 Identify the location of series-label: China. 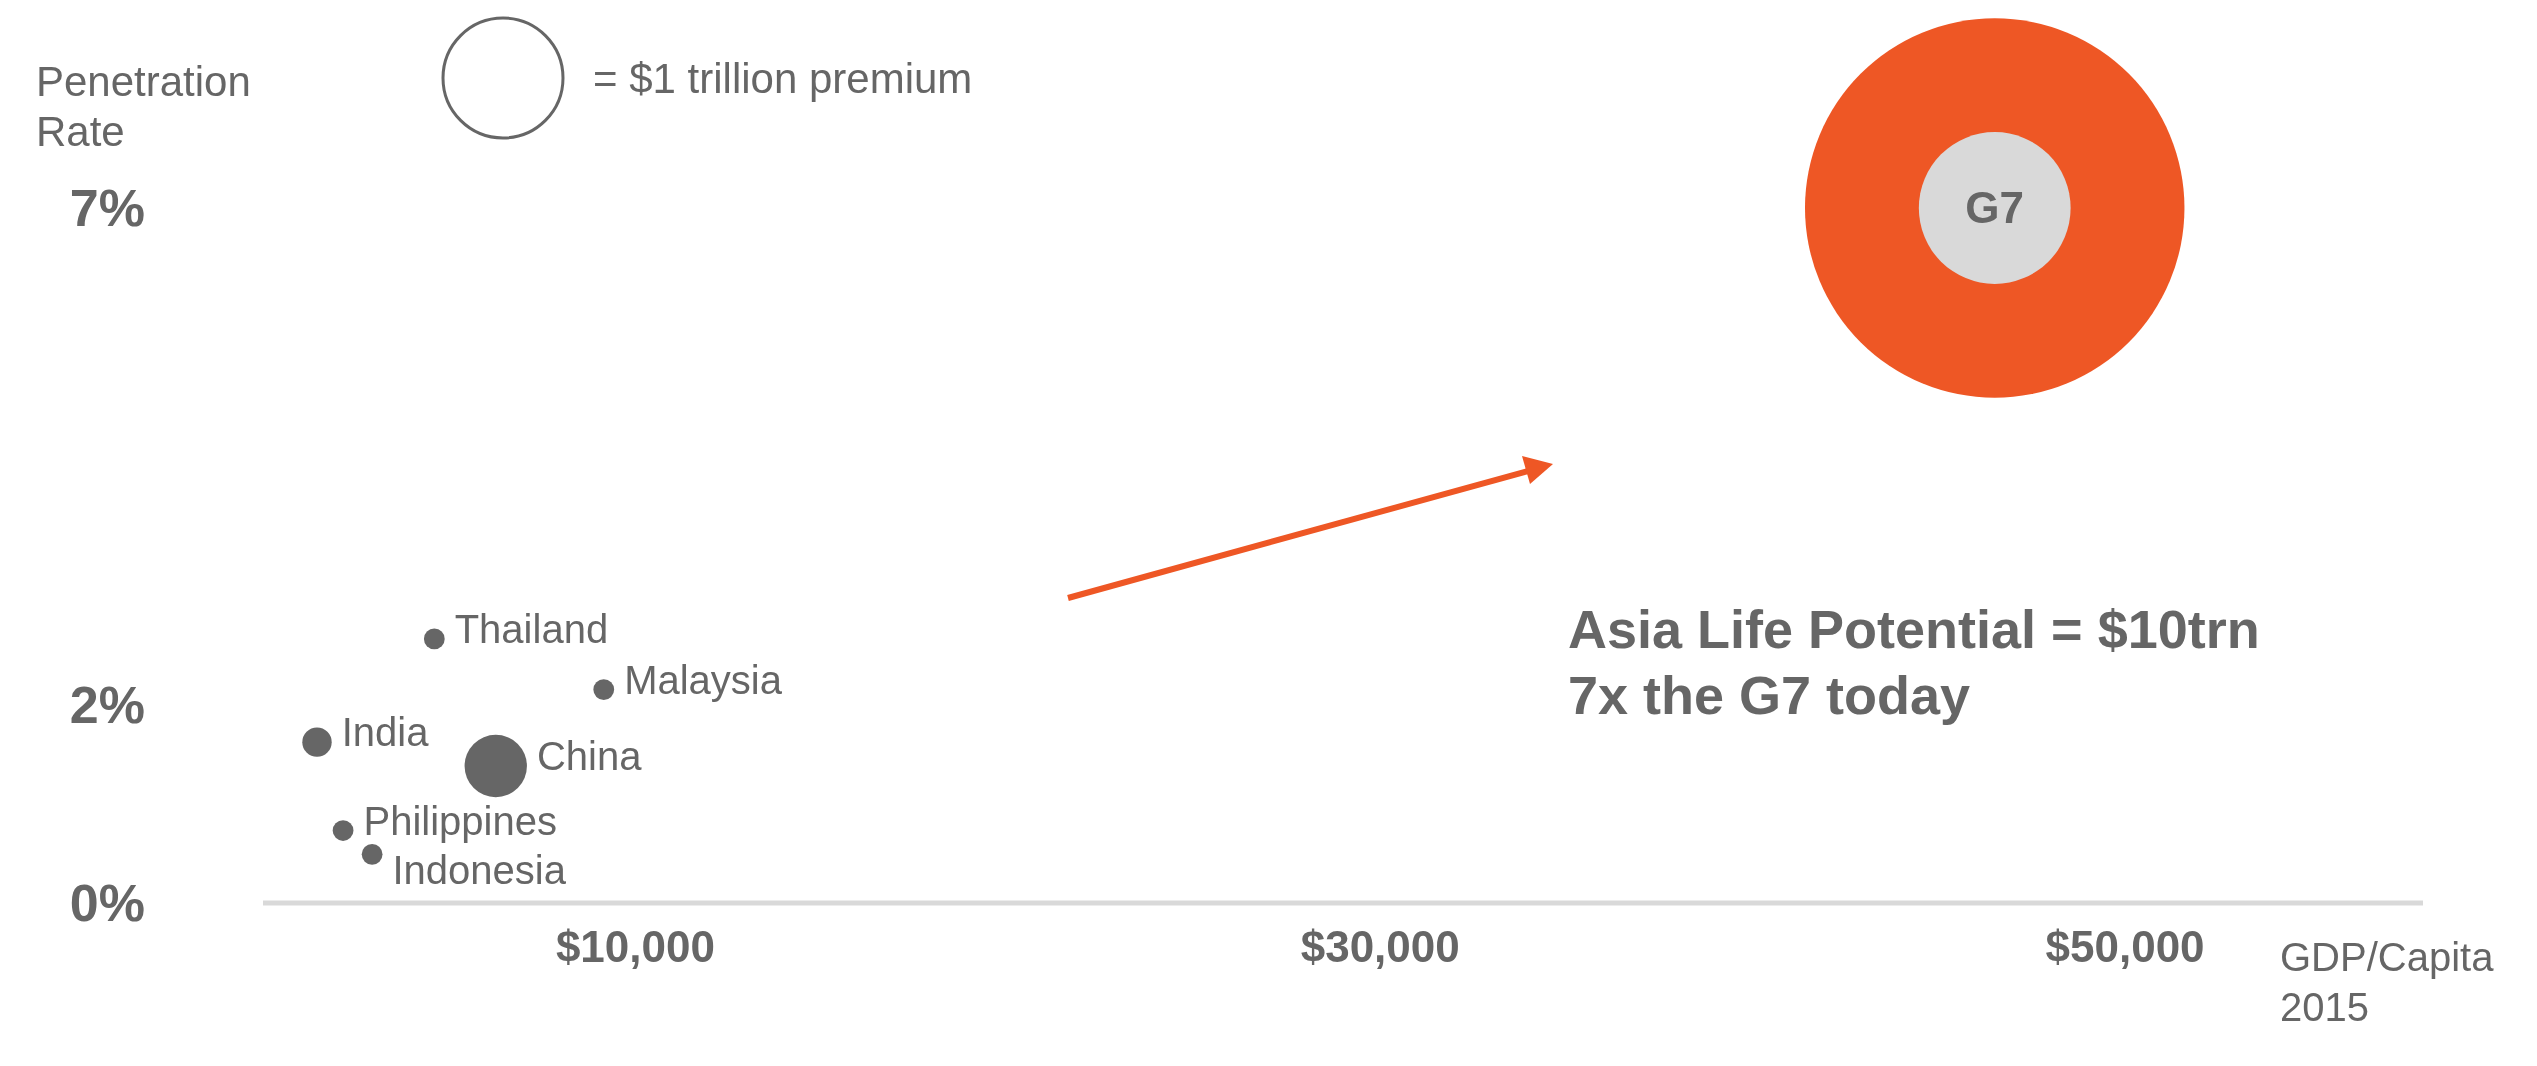
(589, 755).